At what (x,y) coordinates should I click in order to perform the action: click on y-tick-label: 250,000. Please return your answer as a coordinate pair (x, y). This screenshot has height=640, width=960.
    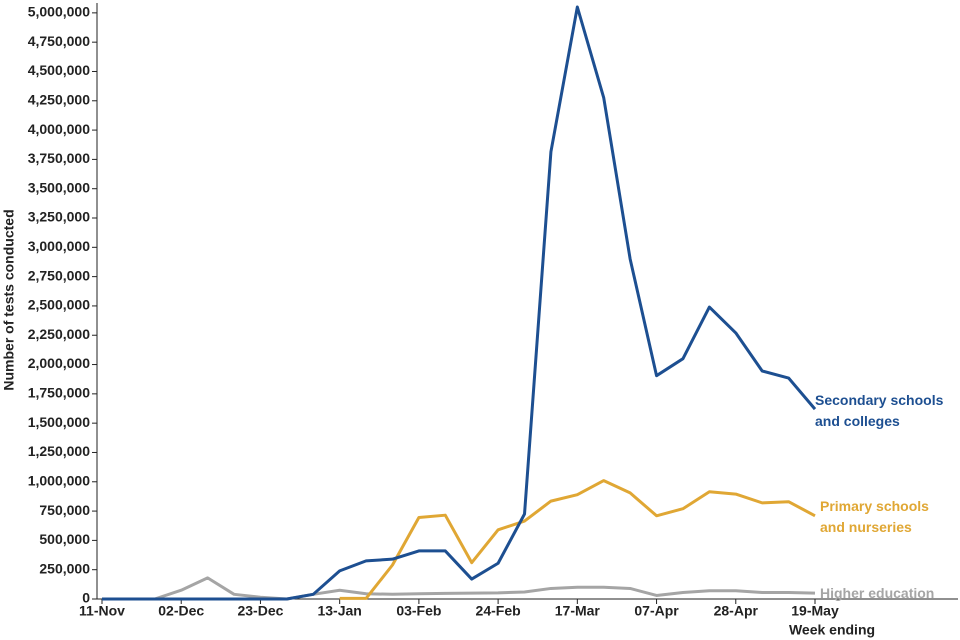
    Looking at the image, I should click on (64, 568).